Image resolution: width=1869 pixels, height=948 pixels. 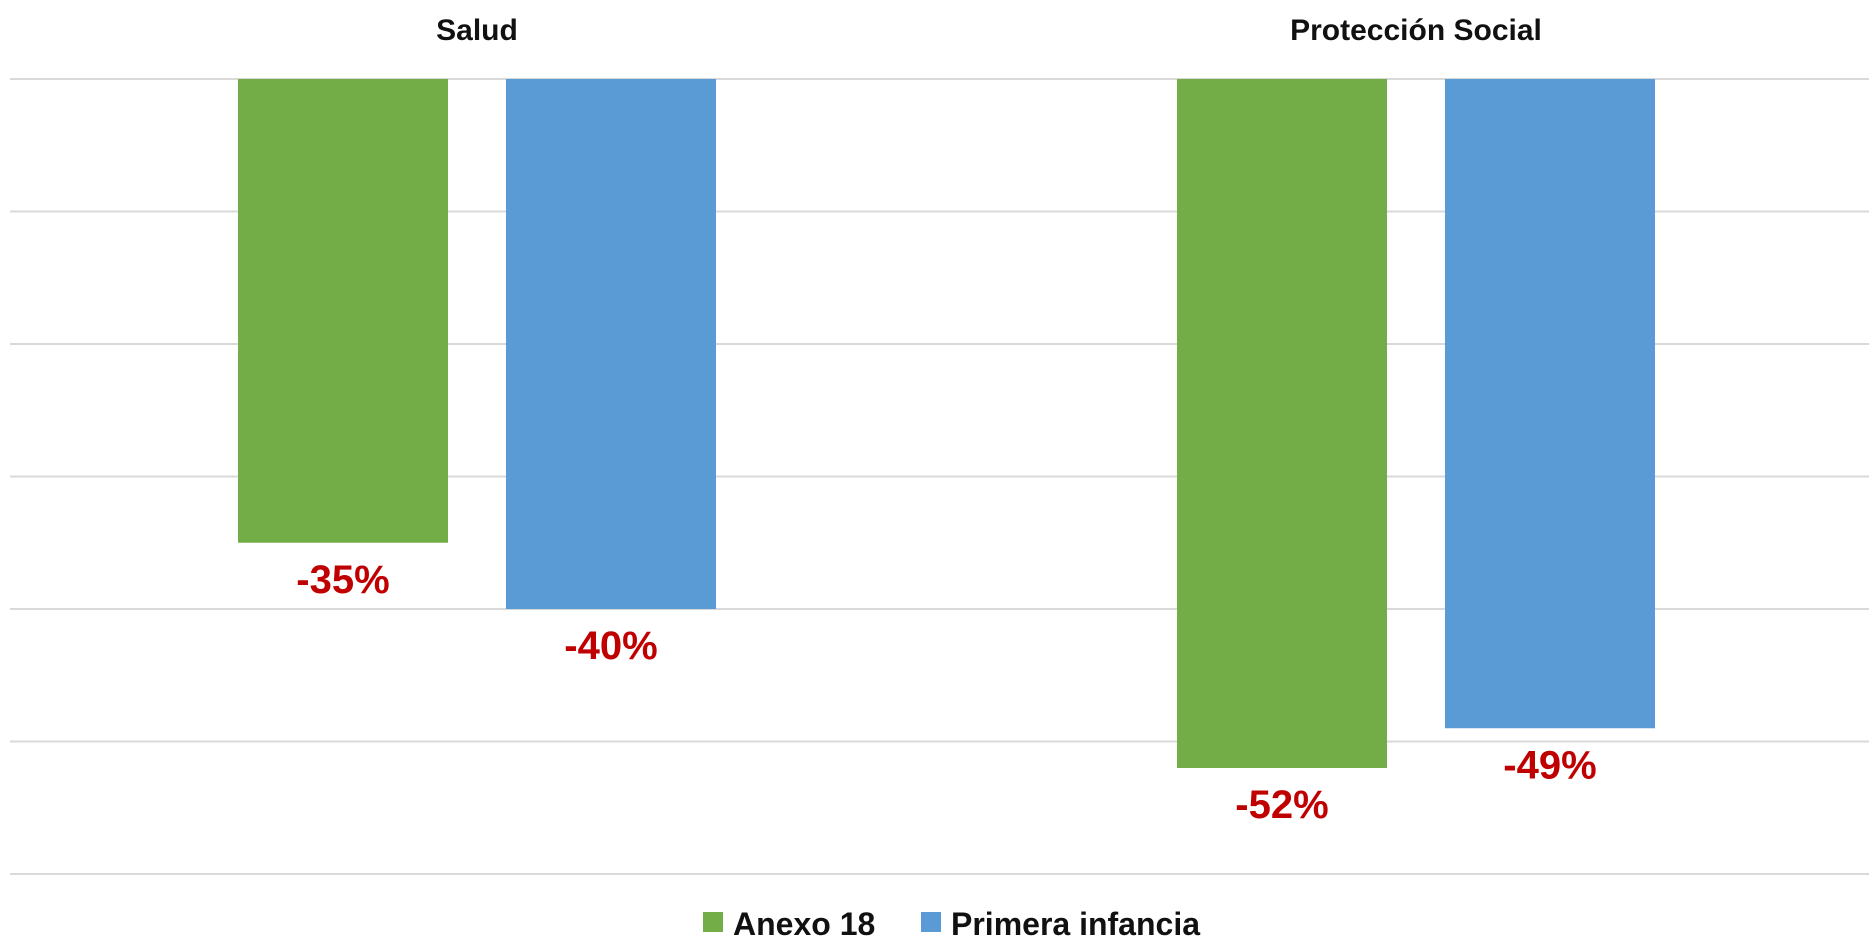 I want to click on data-label: -52%, so click(x=1281, y=805).